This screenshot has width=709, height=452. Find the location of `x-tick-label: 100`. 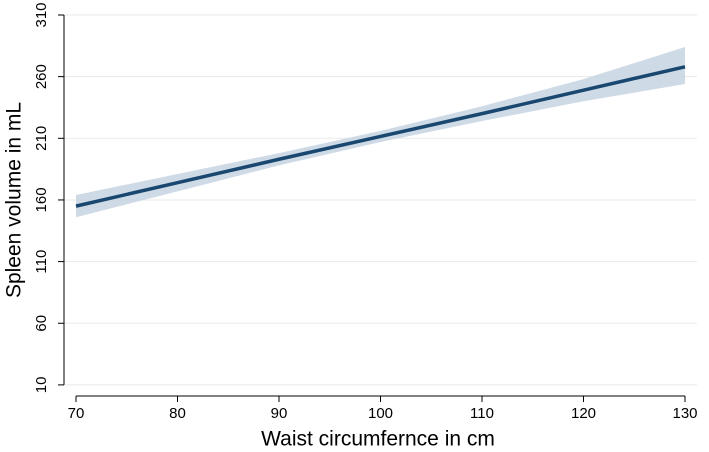

x-tick-label: 100 is located at coordinates (380, 413).